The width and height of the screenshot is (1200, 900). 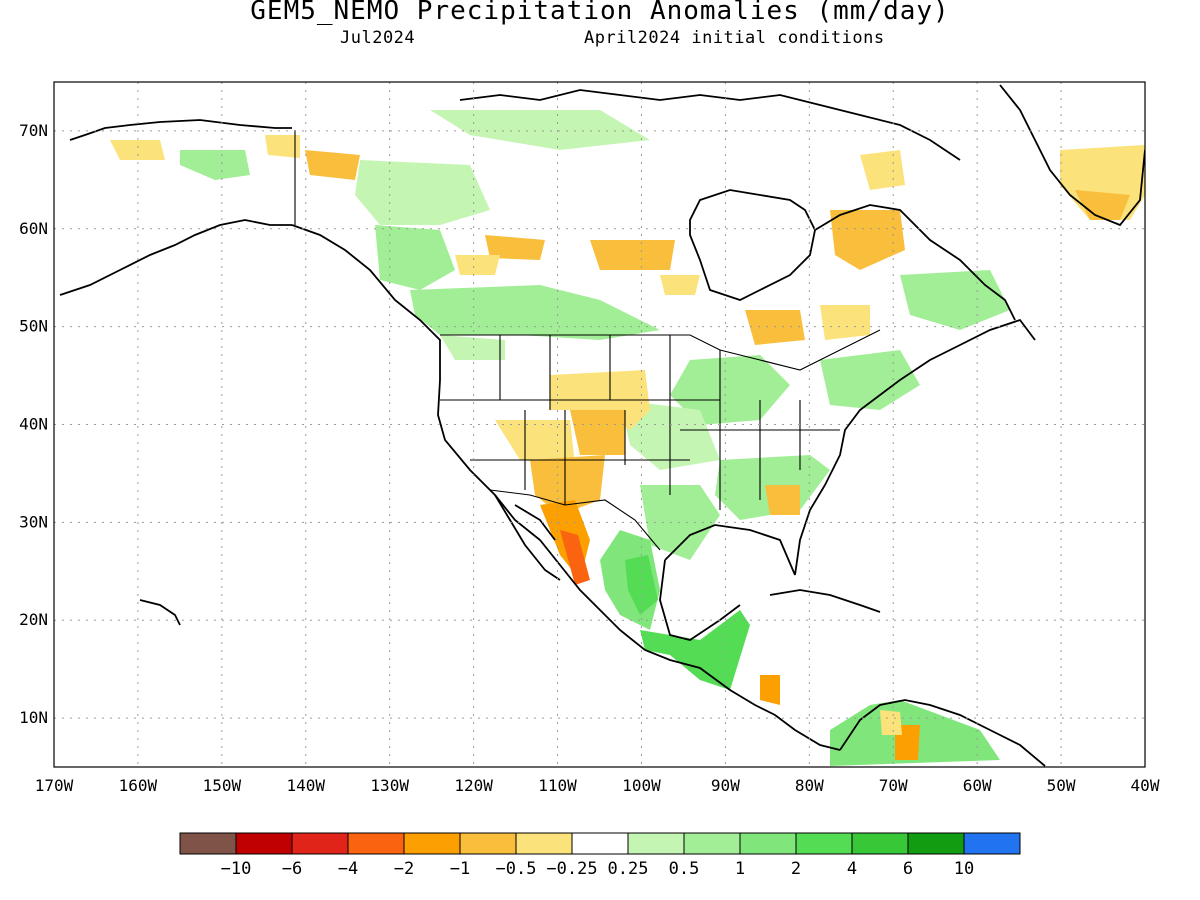 I want to click on latitude-tick-label: 70N, so click(x=33, y=130).